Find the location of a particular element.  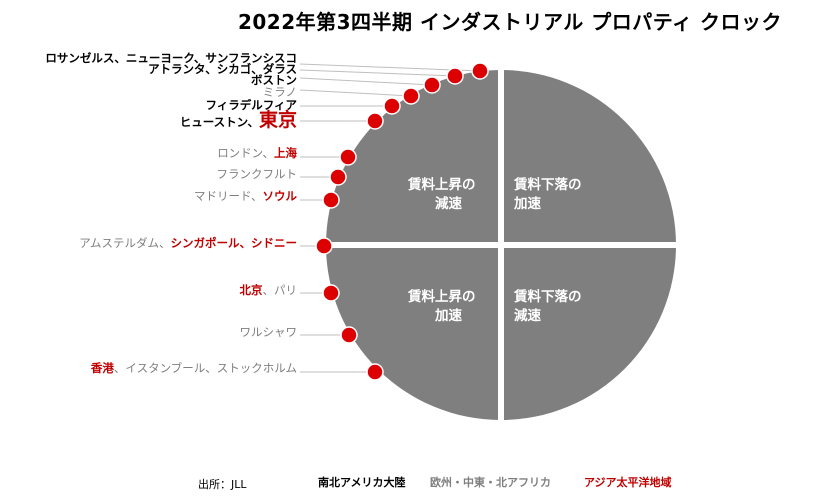

market-label: アトランタ、シカゴ、ダラス is located at coordinates (222, 69).